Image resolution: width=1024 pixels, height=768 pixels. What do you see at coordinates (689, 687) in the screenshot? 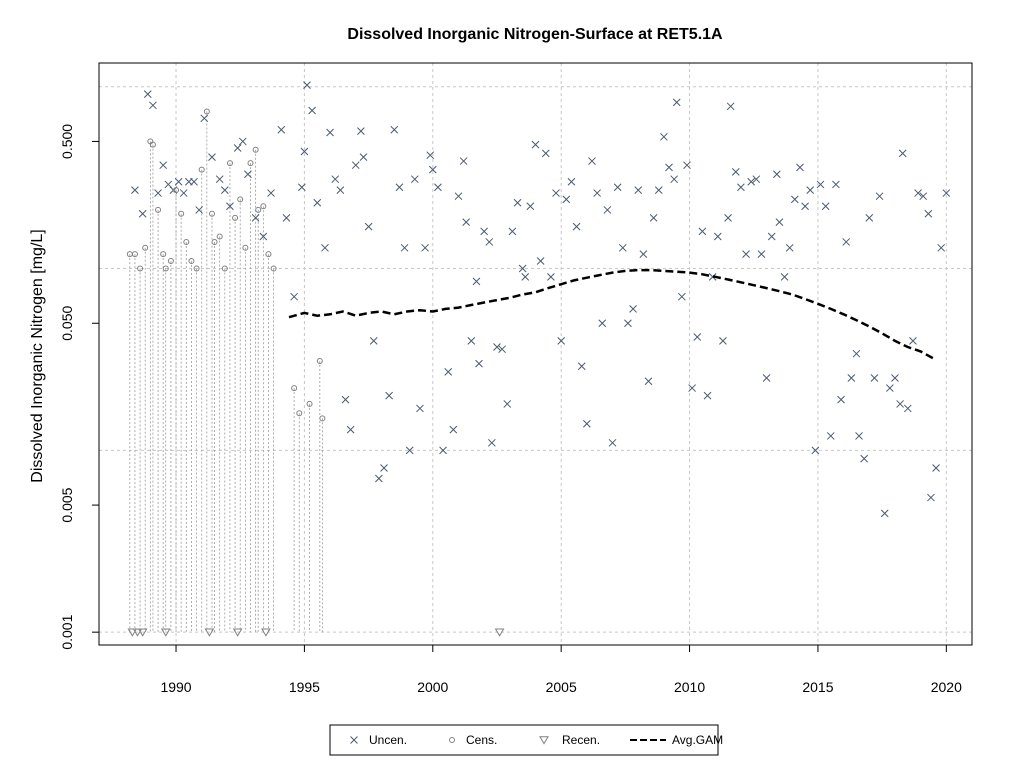
I see `x-tick-label: 2010` at bounding box center [689, 687].